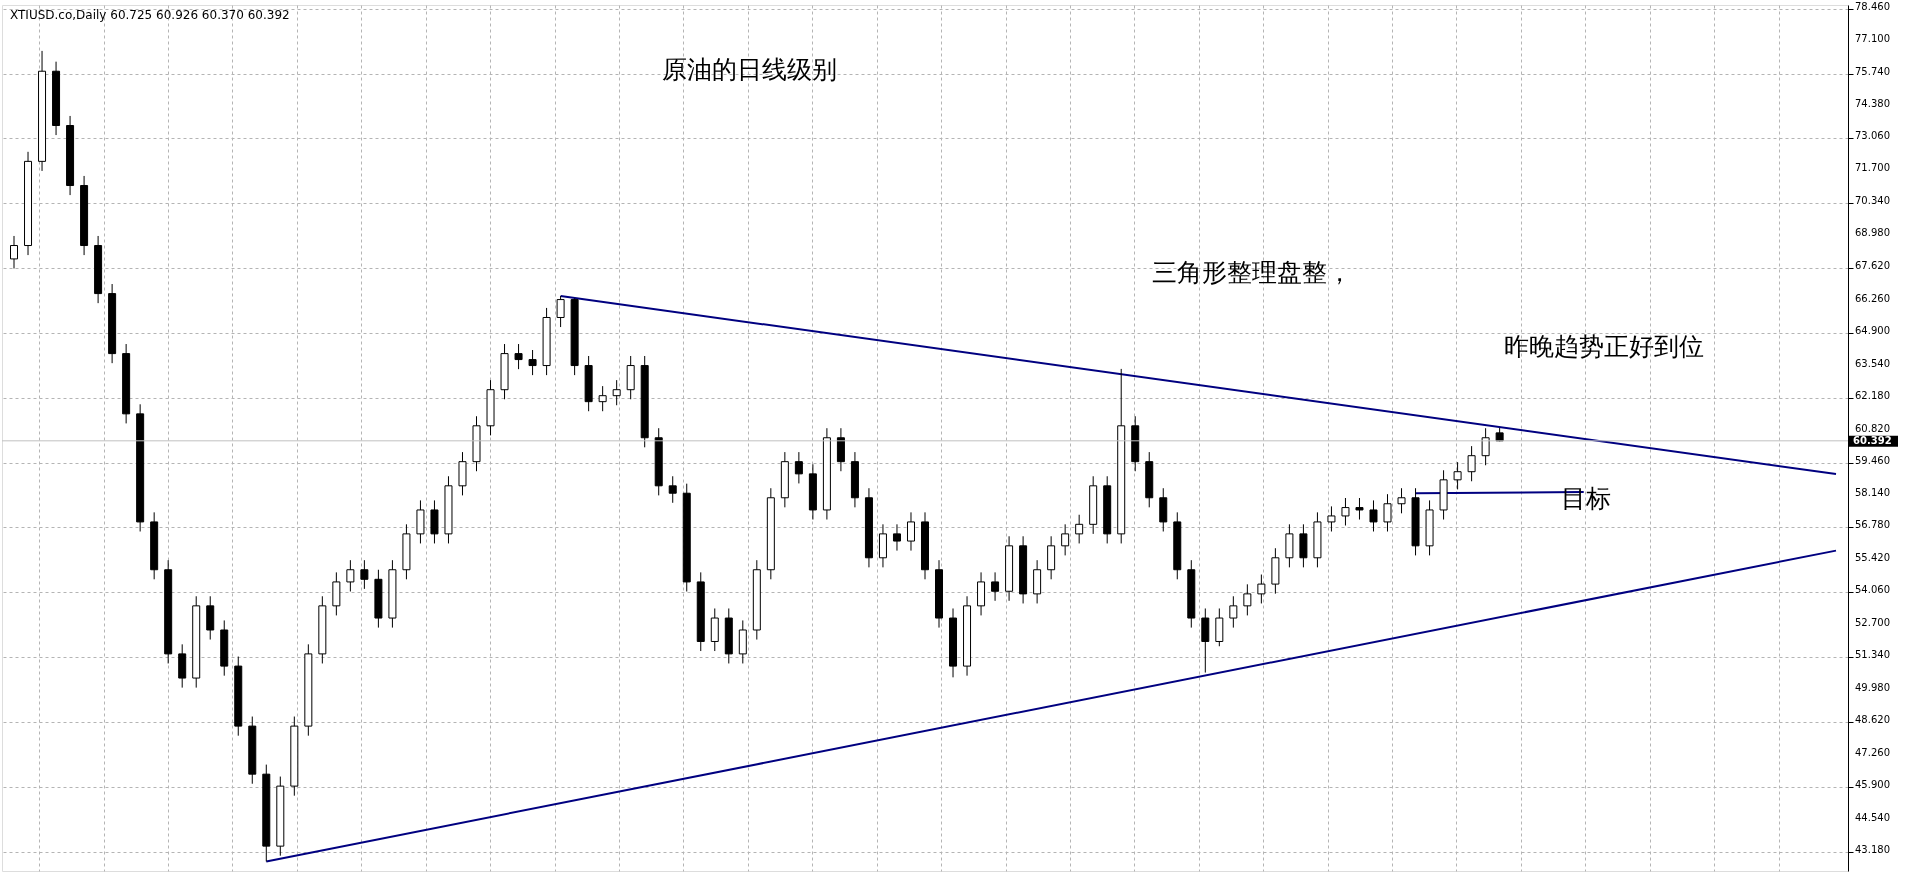 The height and width of the screenshot is (892, 1916). What do you see at coordinates (1872, 440) in the screenshot?
I see `ref-line-label: 60.392` at bounding box center [1872, 440].